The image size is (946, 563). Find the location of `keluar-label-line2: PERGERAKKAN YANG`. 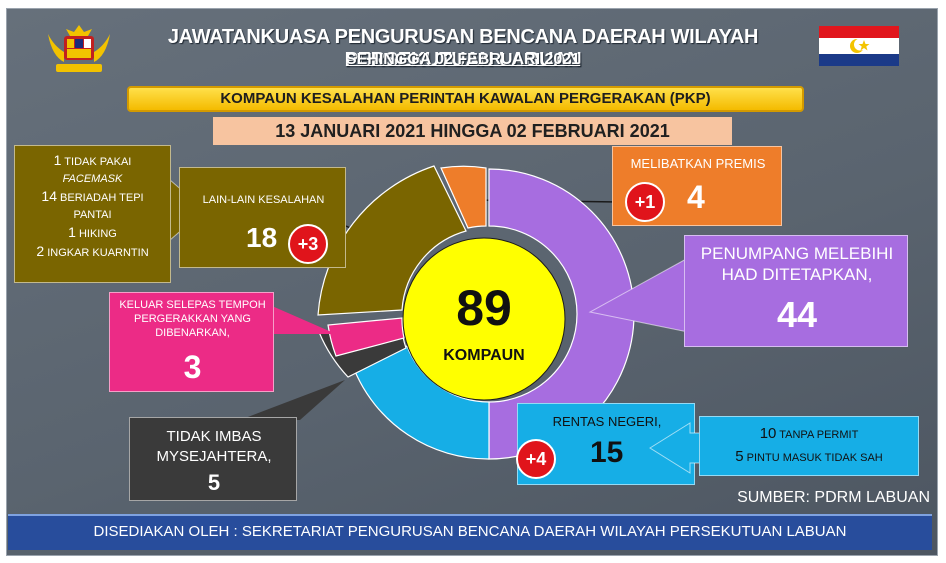

keluar-label-line2: PERGERAKKAN YANG is located at coordinates (192, 319).